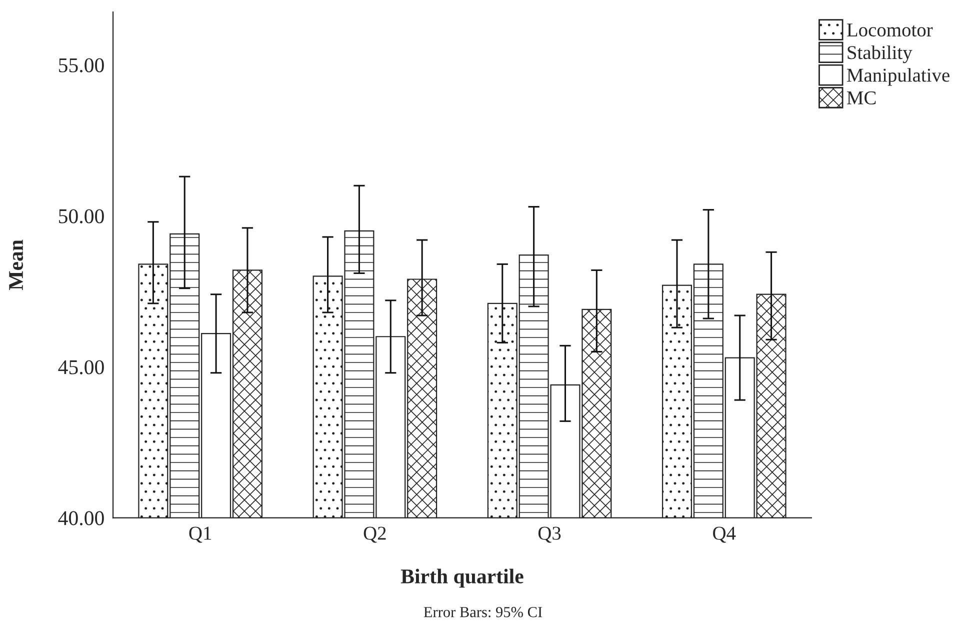 The height and width of the screenshot is (633, 966). I want to click on y-tick-label: 50.00, so click(81, 216).